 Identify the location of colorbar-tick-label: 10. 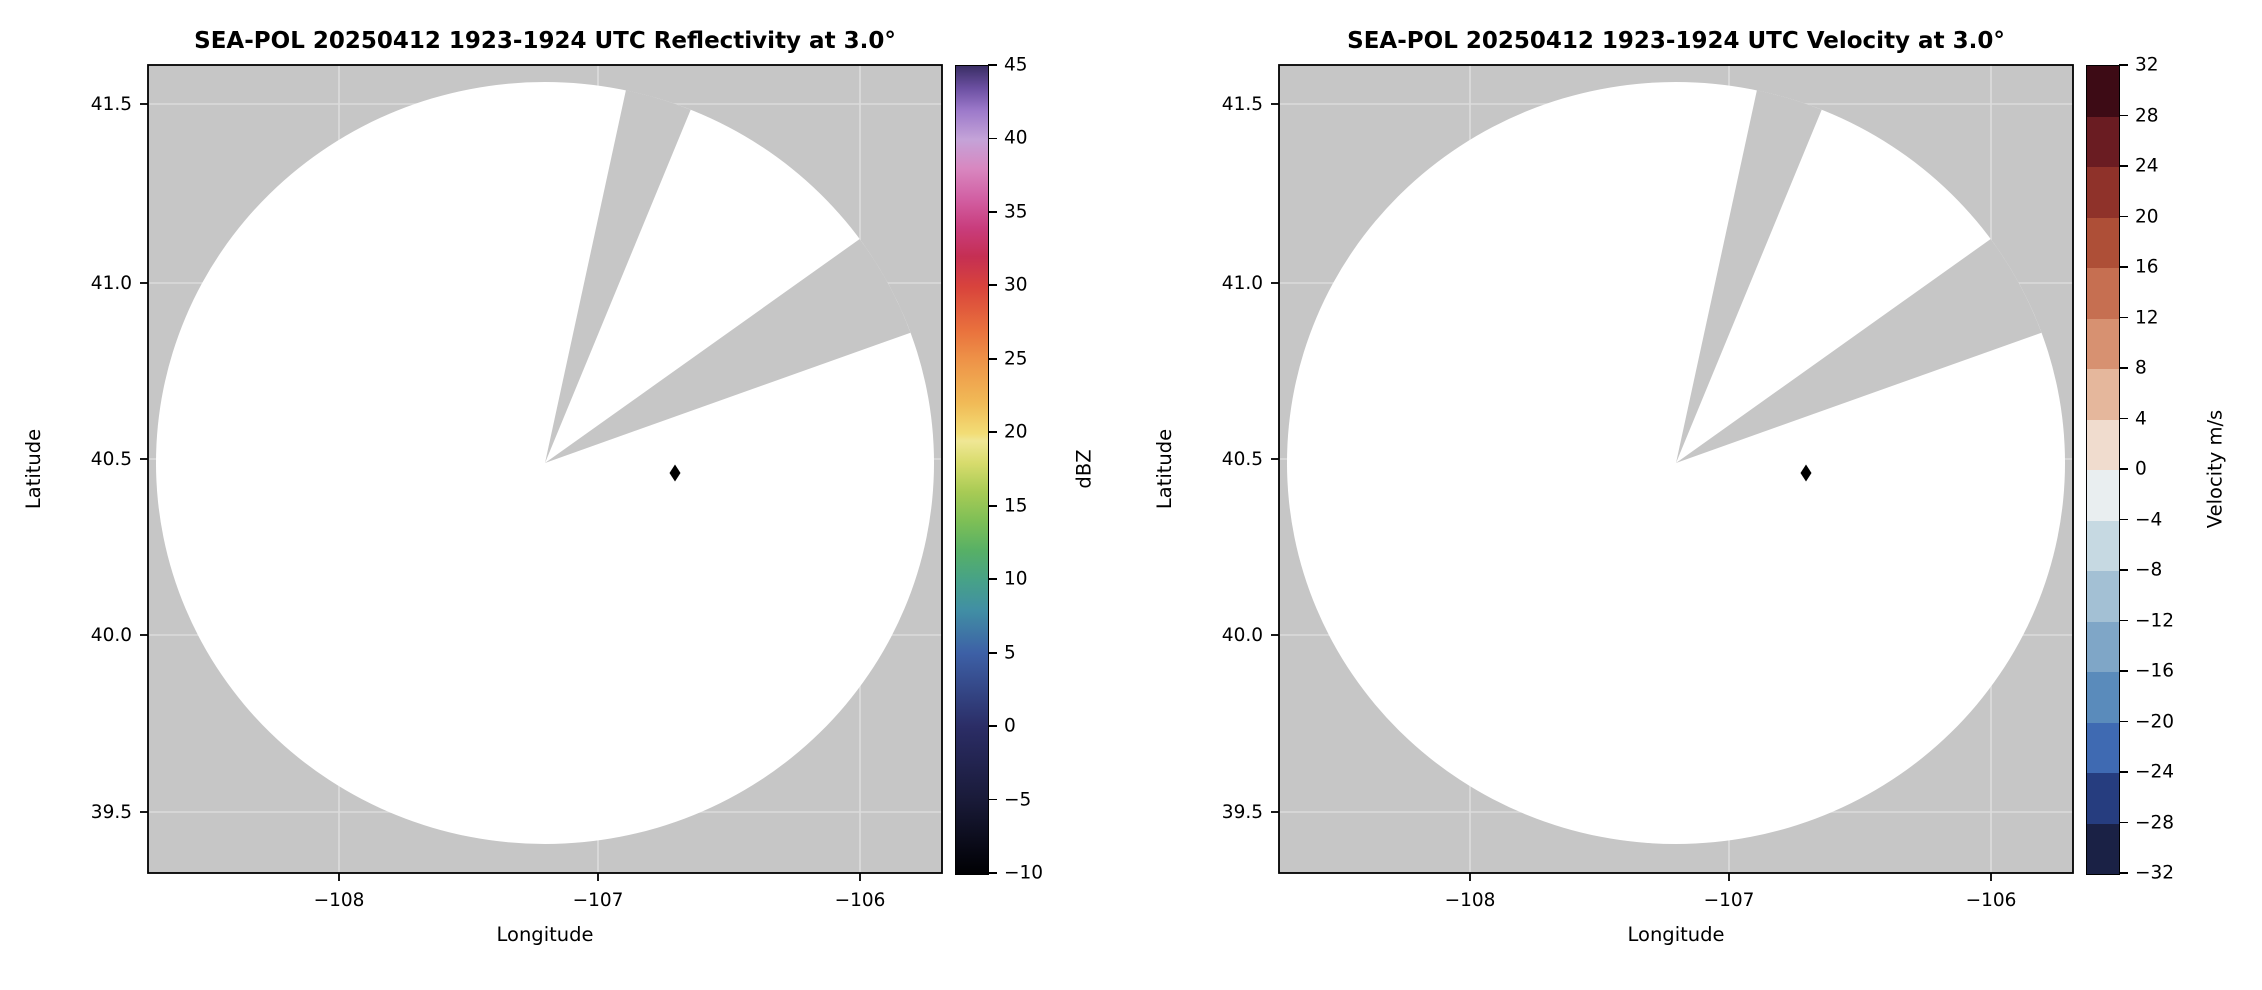
(1016, 579).